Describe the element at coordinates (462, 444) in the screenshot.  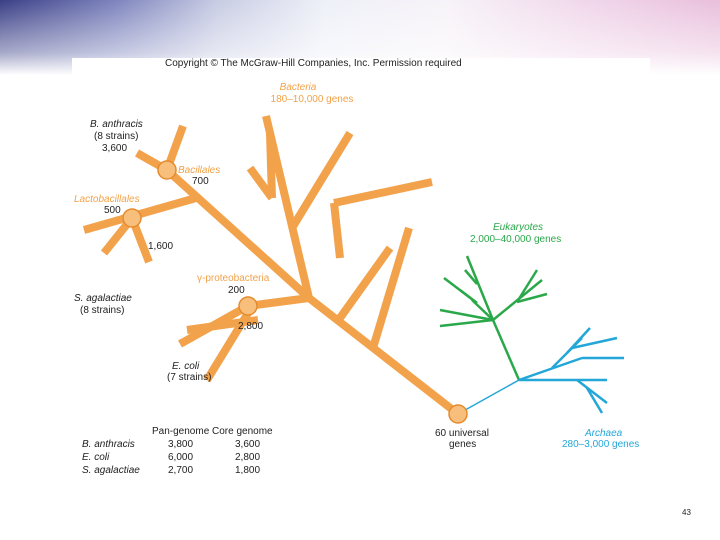
I see `universal-genes-label-2: genes` at that location.